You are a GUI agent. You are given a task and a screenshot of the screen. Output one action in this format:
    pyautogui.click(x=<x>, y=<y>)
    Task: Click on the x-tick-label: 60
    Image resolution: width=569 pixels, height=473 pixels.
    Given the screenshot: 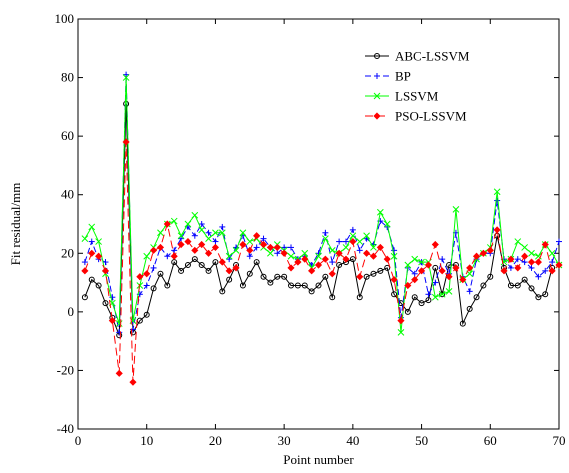 What is the action you would take?
    pyautogui.click(x=490, y=440)
    